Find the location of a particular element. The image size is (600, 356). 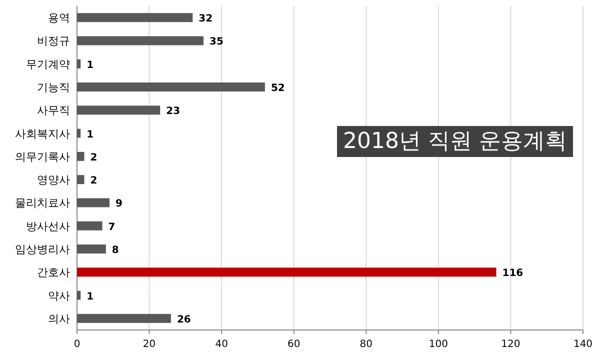

y-tick-label: 영양사 is located at coordinates (53, 180).